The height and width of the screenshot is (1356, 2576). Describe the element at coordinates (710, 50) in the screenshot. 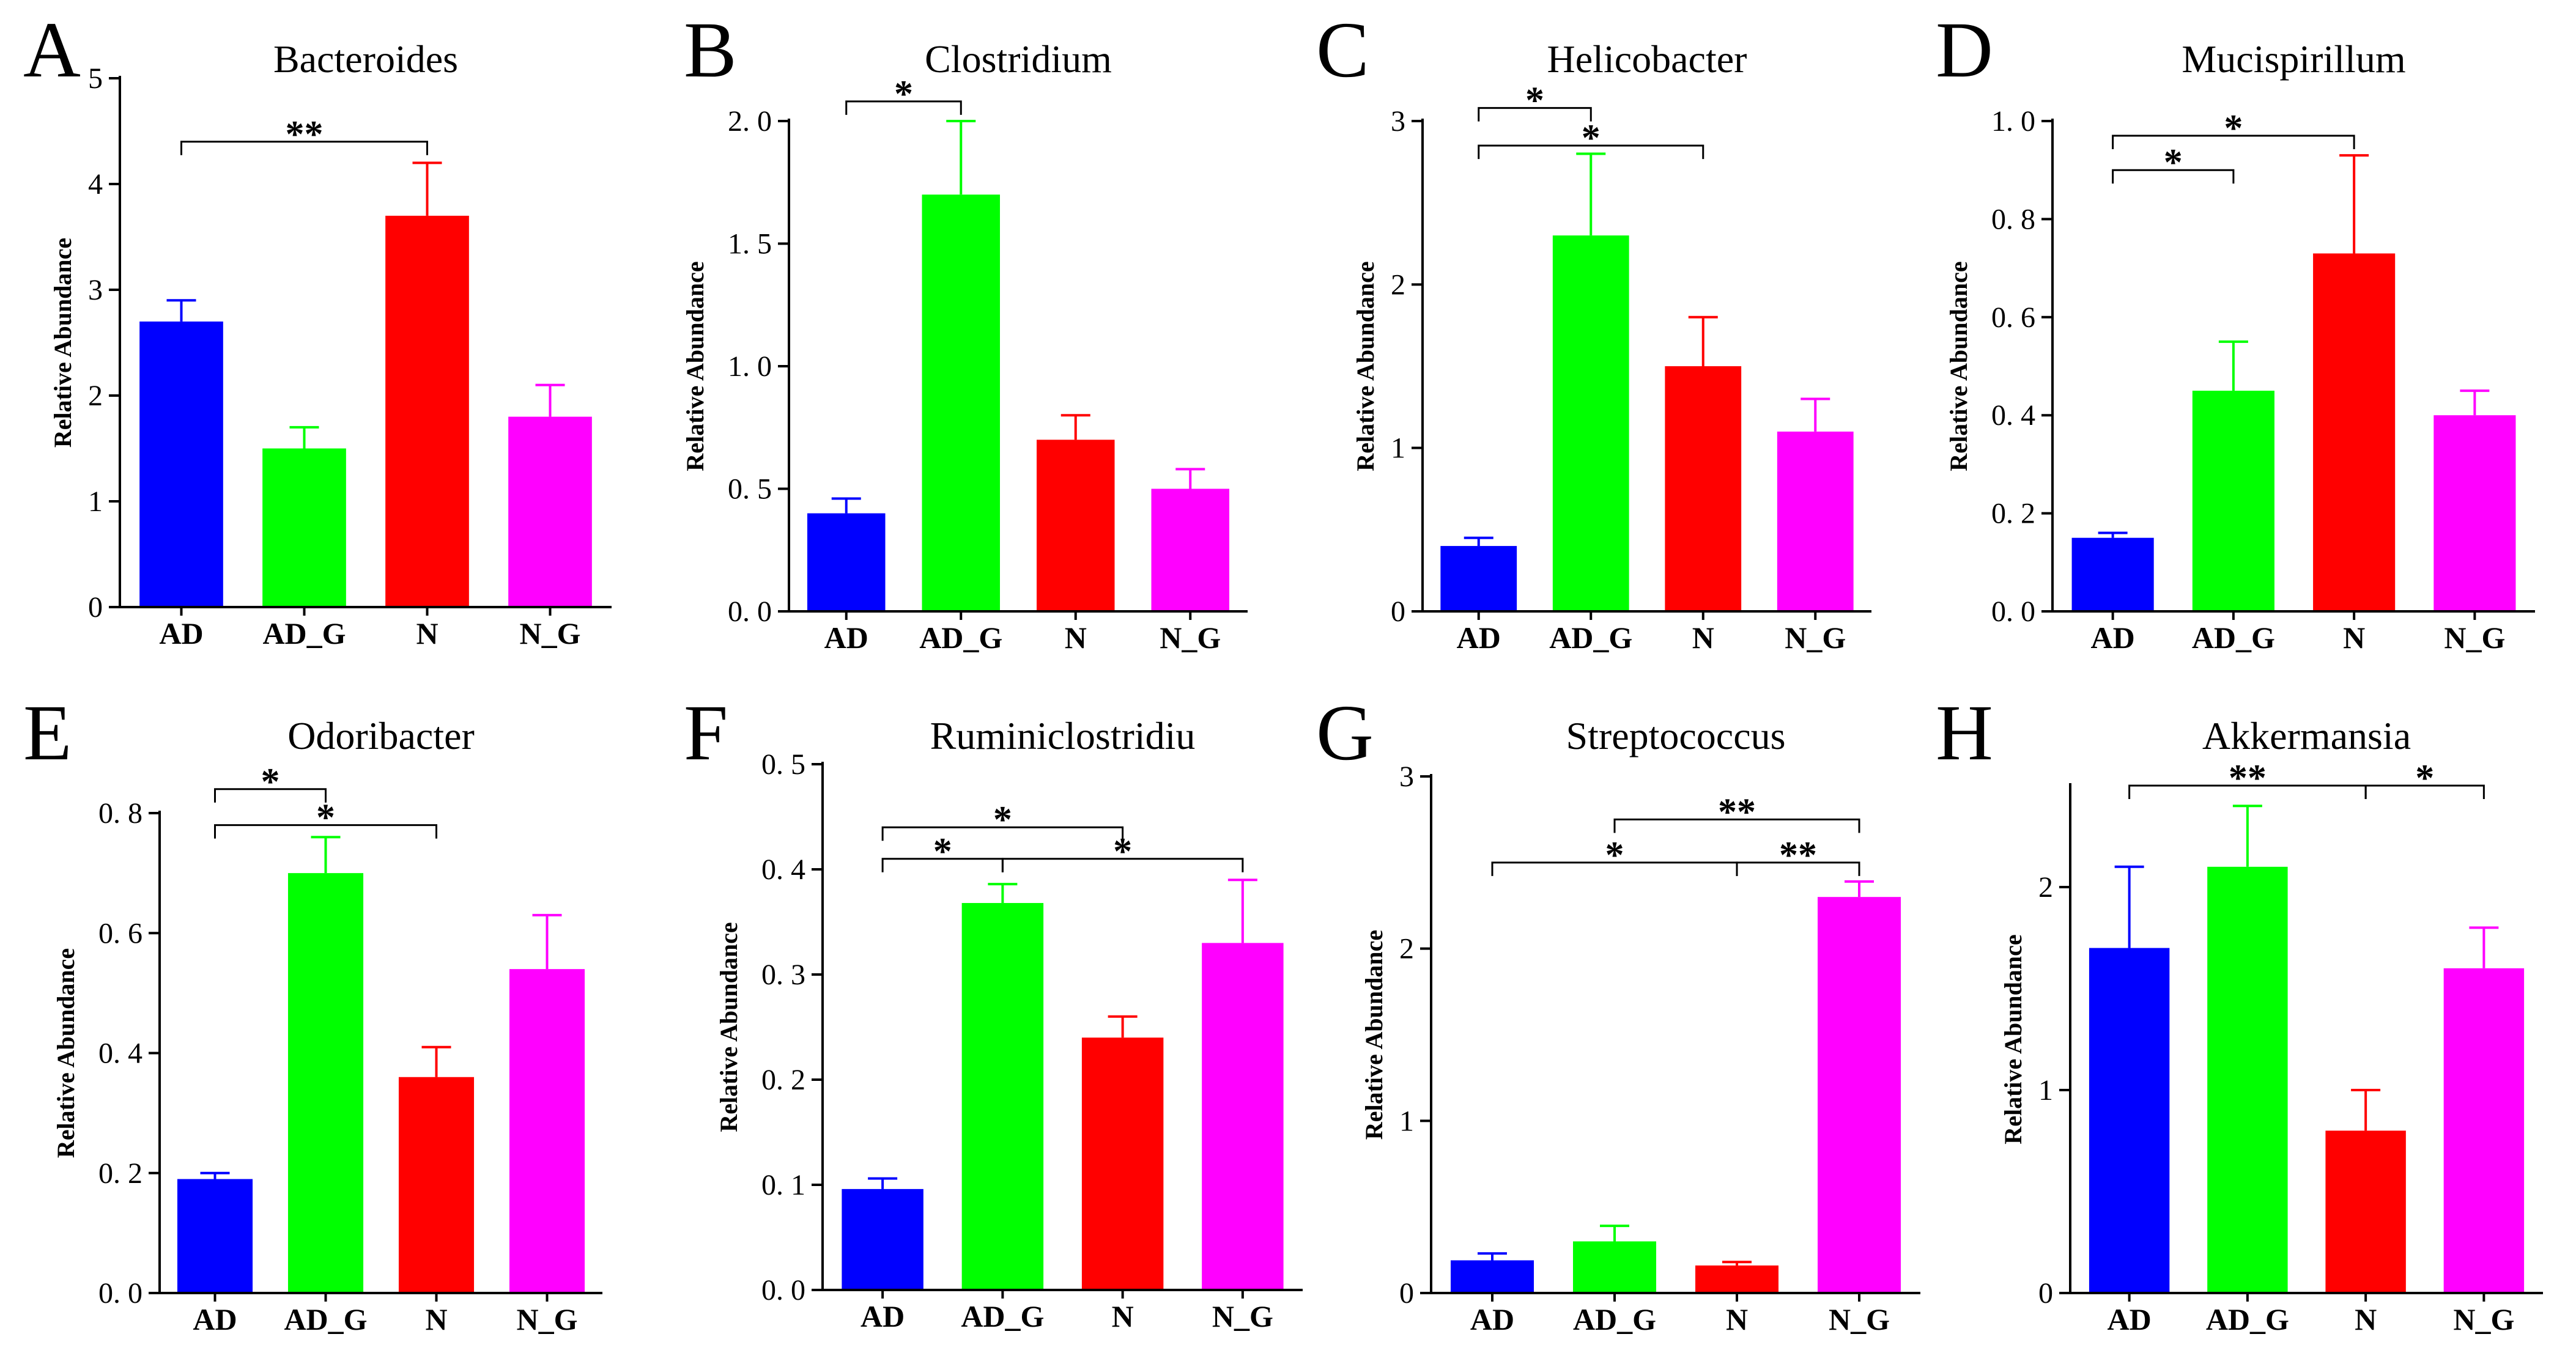

I see `panel-letter: B` at that location.